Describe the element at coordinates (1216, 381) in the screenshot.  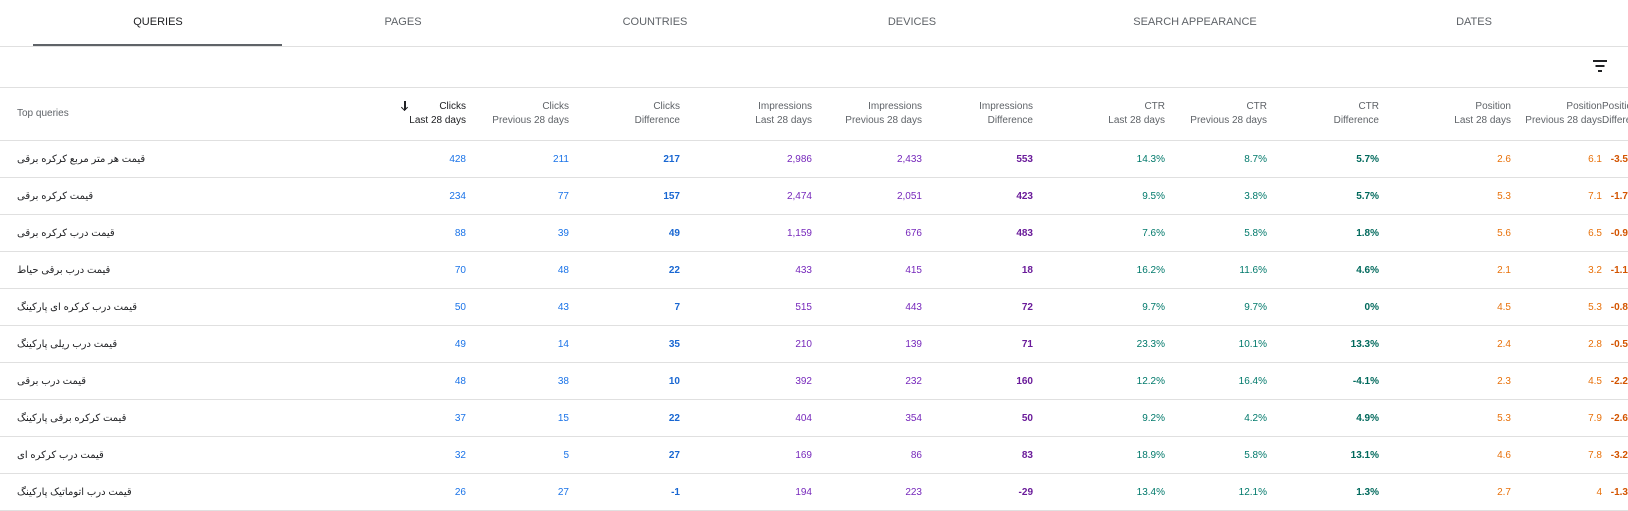
I see `ctr-previous-cell: 16.4%` at that location.